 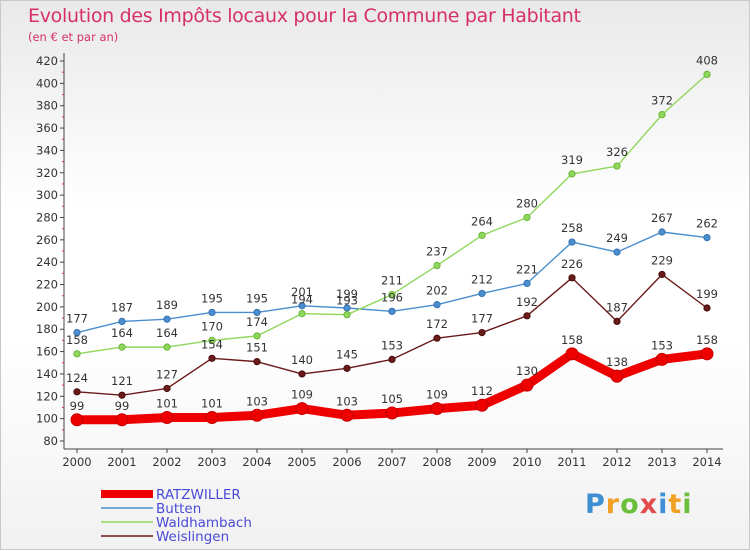 I want to click on x-tick-label: 2005, so click(x=301, y=462).